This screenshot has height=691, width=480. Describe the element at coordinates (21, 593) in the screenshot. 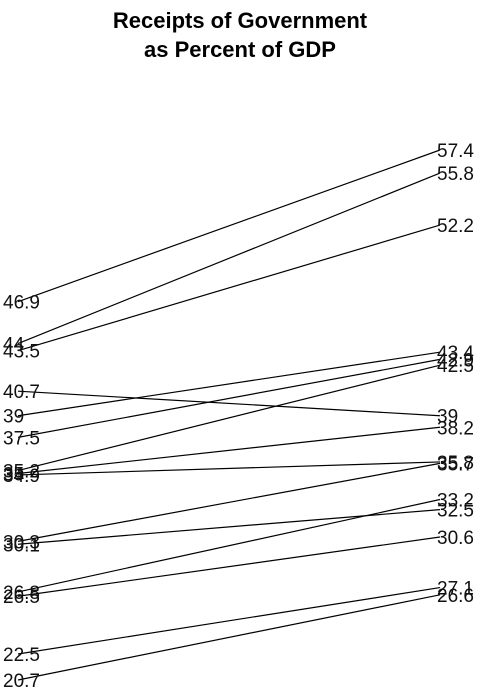

I see `left-value-label-11: 26.8` at that location.